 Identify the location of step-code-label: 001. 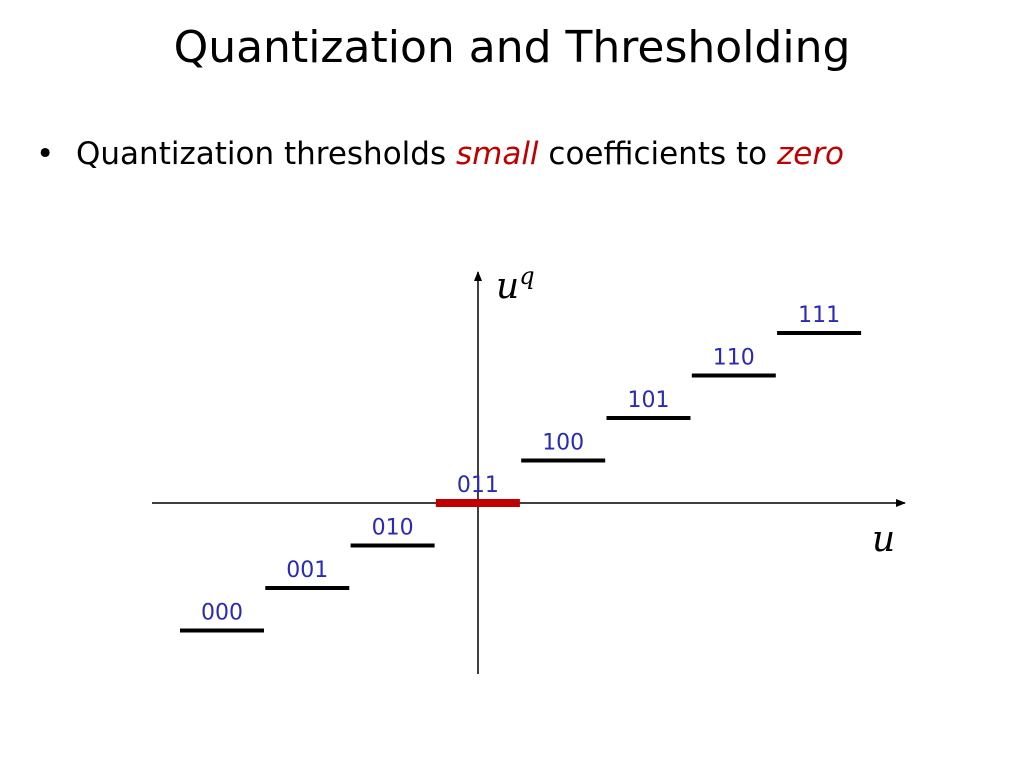
(307, 570).